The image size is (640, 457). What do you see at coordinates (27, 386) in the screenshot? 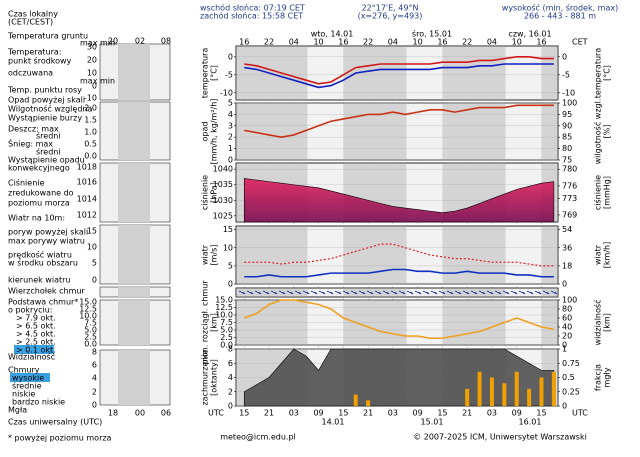
I see `label: średnie` at bounding box center [27, 386].